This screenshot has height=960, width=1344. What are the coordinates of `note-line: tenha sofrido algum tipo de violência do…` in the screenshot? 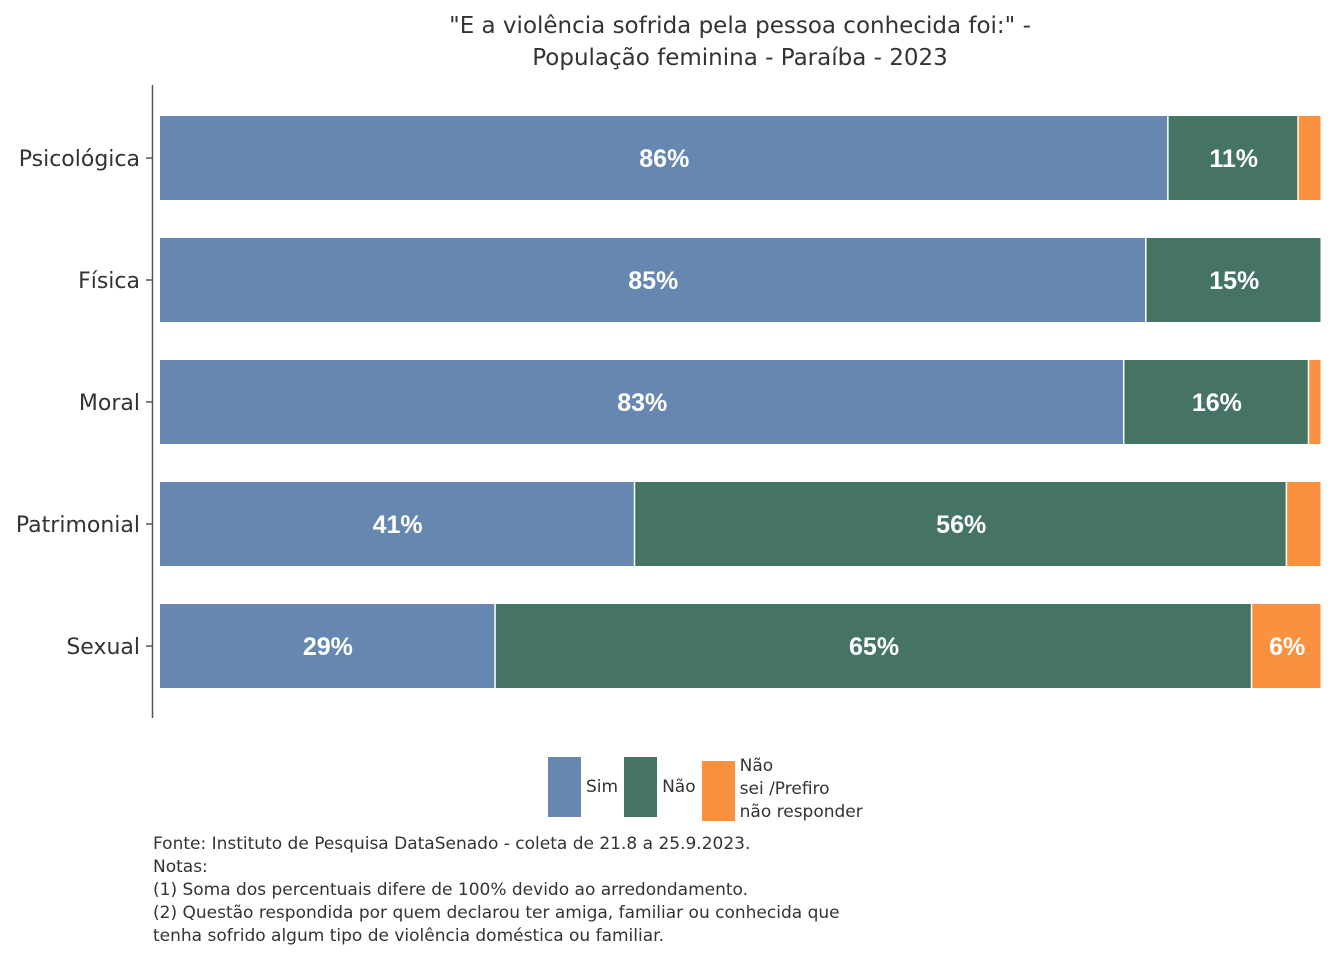 It's located at (408, 936).